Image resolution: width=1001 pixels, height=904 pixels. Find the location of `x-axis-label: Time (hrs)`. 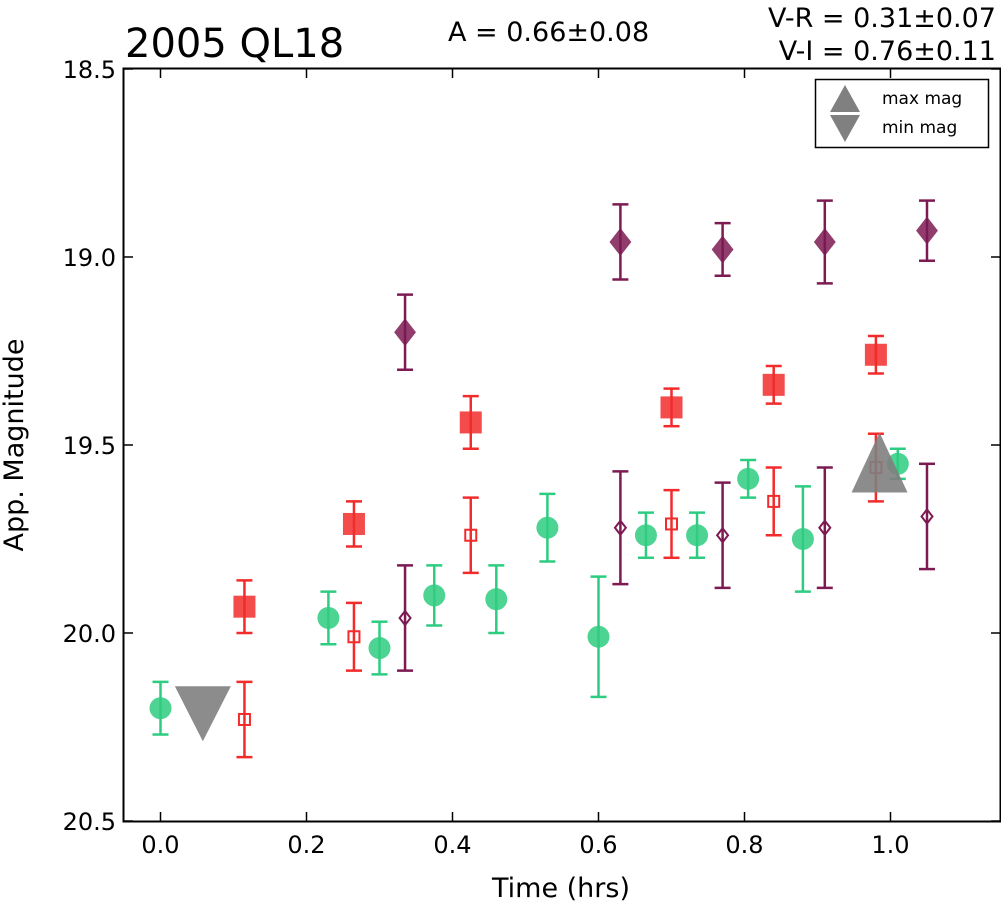

x-axis-label: Time (hrs) is located at coordinates (560, 888).